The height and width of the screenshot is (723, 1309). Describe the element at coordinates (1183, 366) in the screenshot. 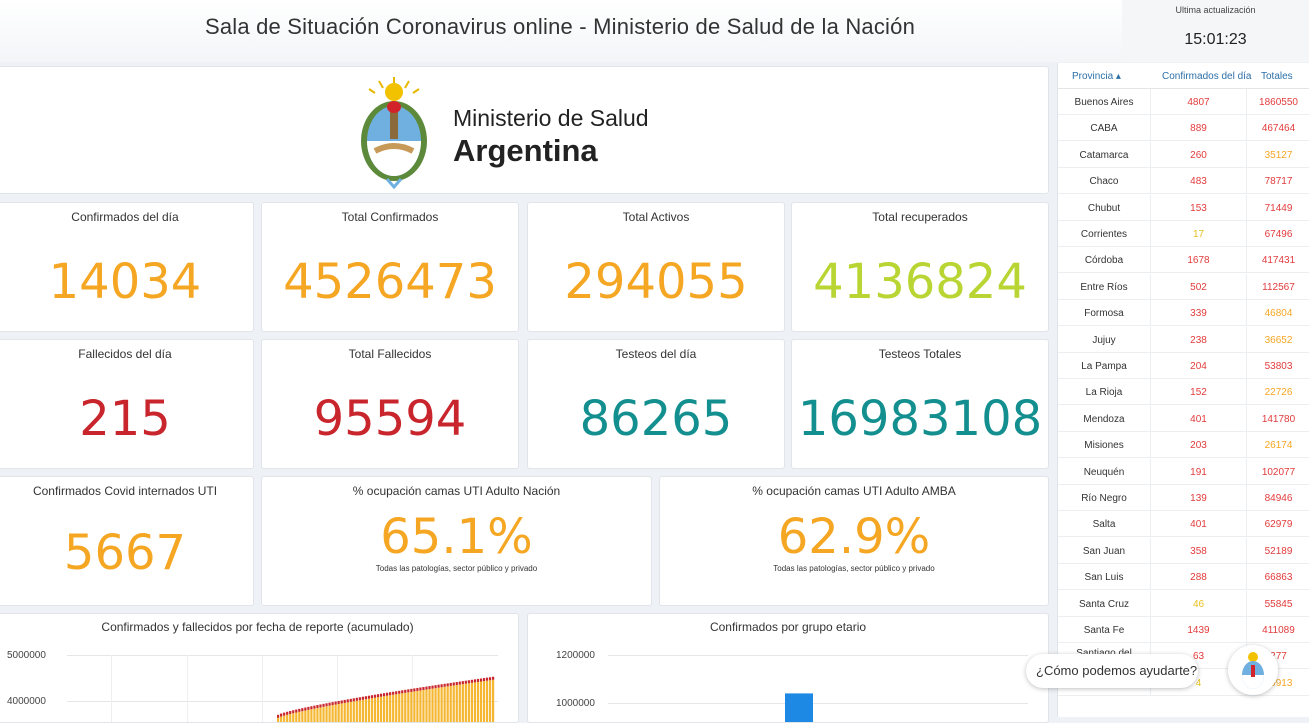

I see `table-row: La Pampa 204 53803` at that location.